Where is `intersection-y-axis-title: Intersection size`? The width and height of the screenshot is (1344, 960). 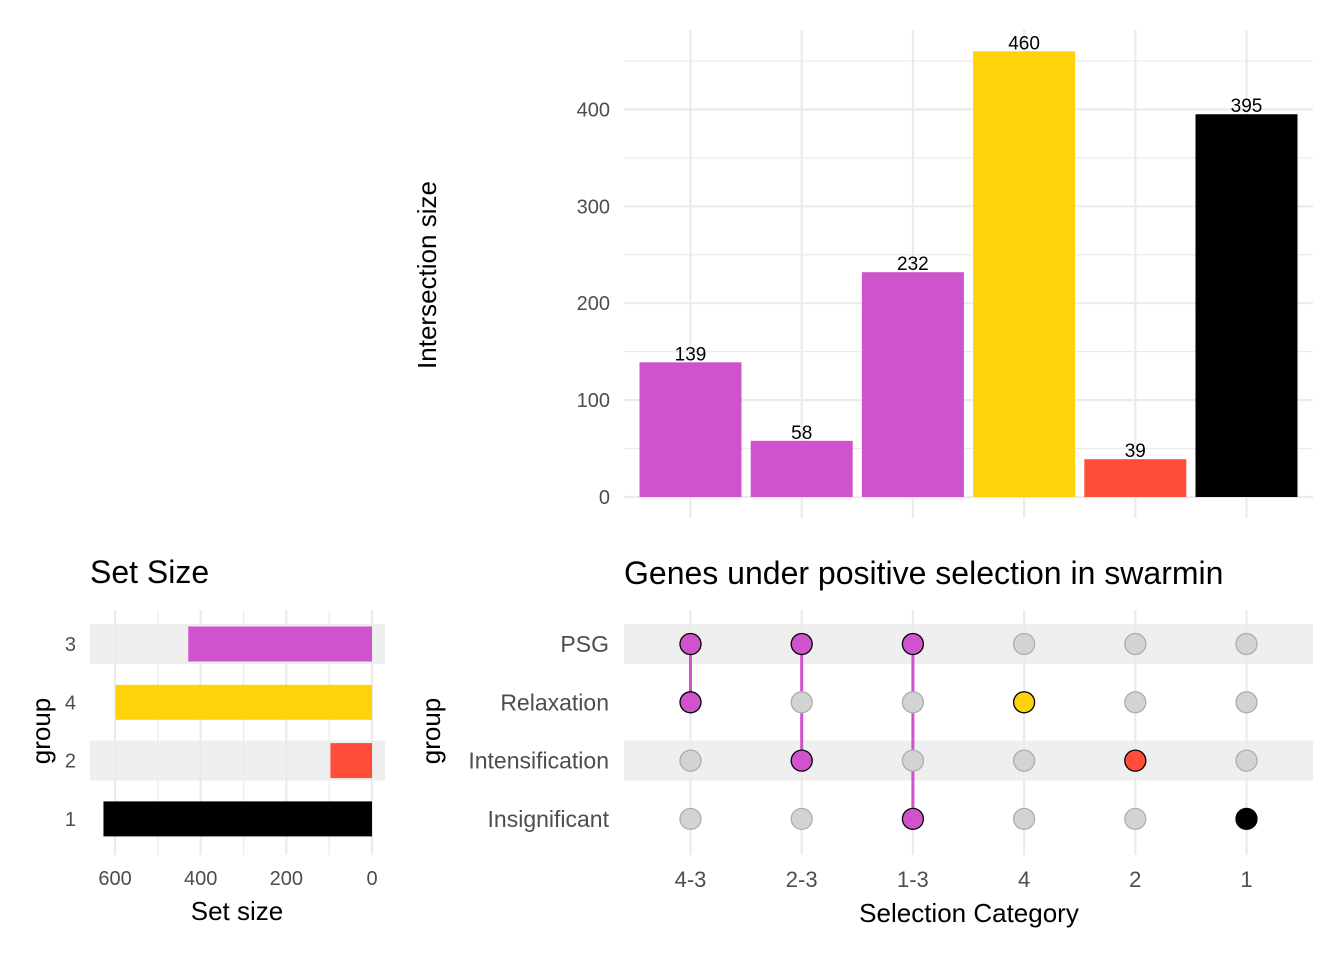 intersection-y-axis-title: Intersection size is located at coordinates (427, 275).